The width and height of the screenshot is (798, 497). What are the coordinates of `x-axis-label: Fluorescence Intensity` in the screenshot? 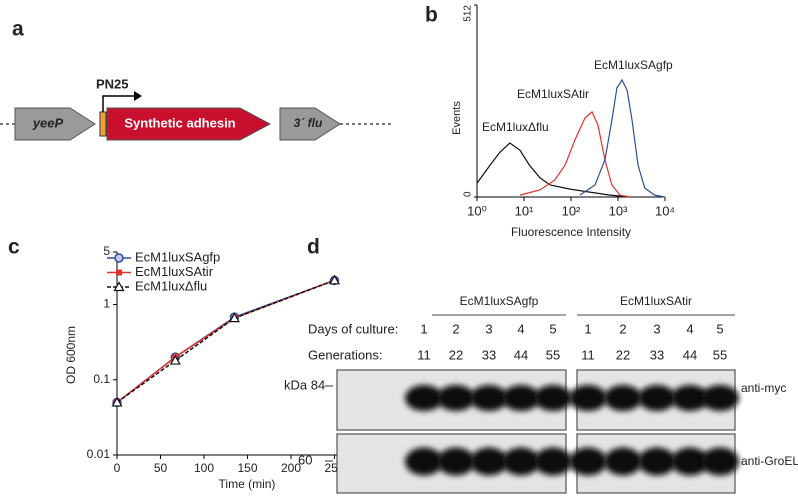 It's located at (571, 232).